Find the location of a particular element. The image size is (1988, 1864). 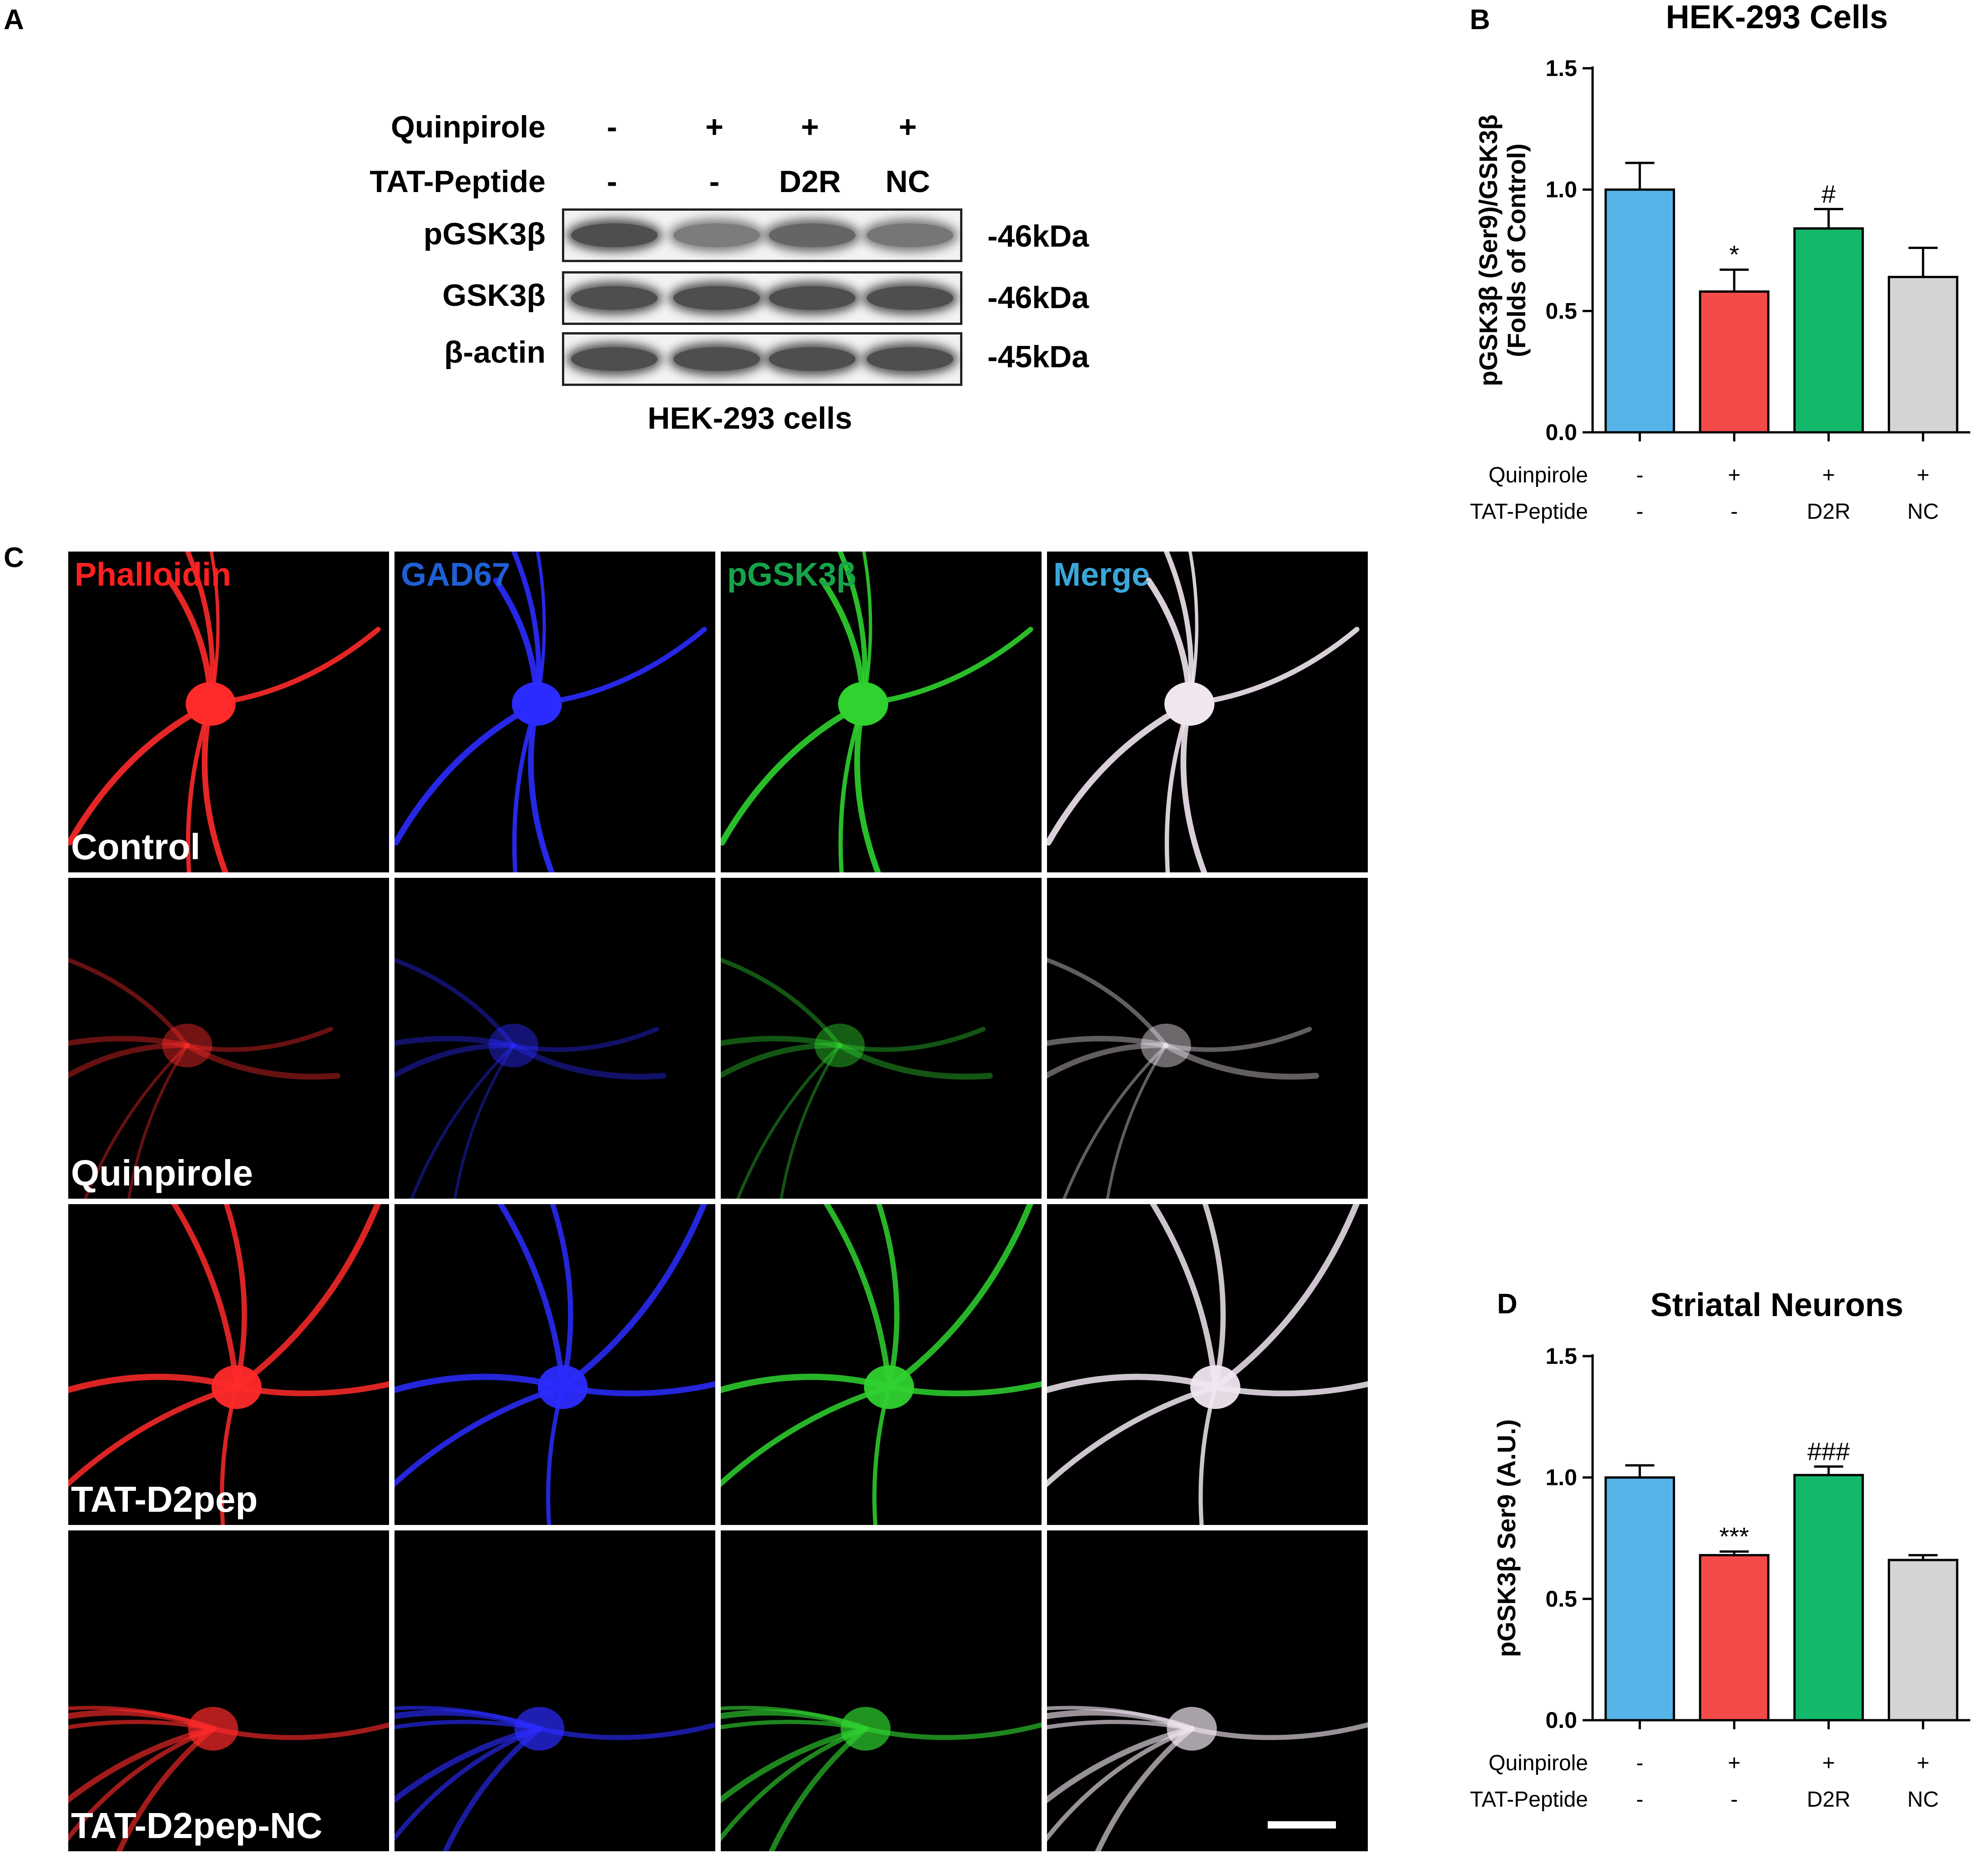

y-axis-label: pGSK3β Ser9 (A.U.) is located at coordinates (1506, 1538).